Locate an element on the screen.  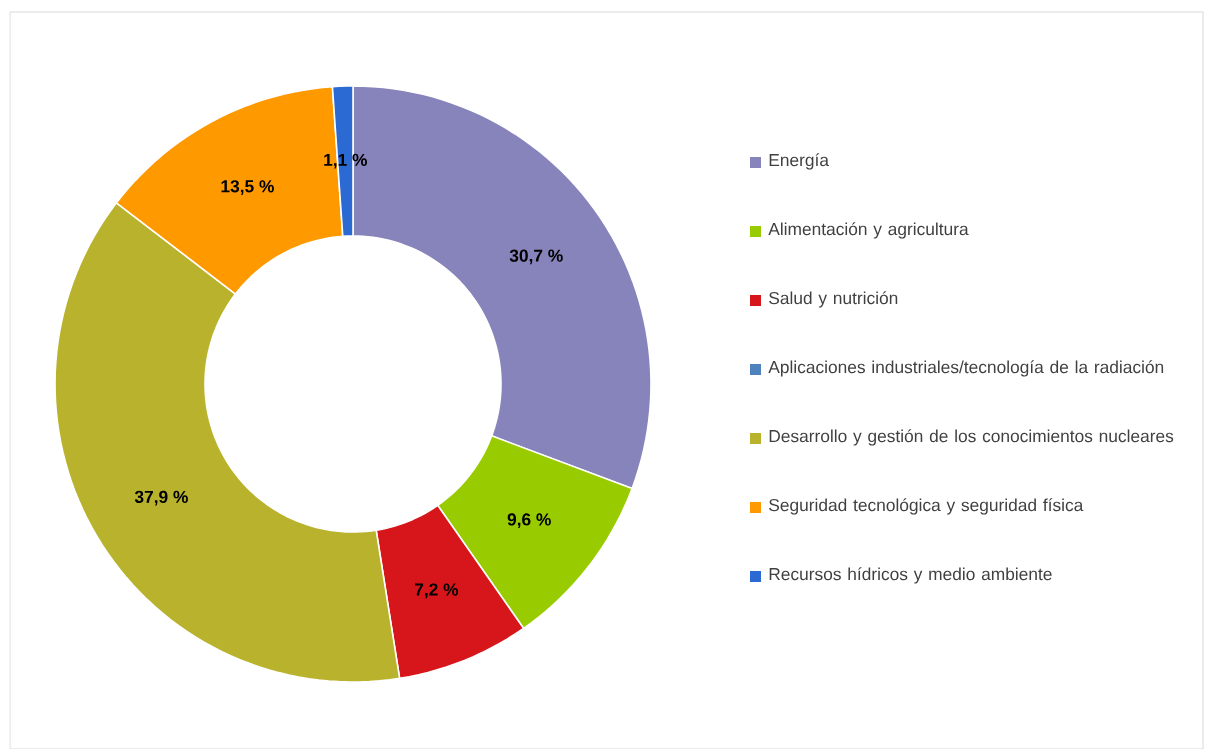
data-label: 7,2 % is located at coordinates (436, 591).